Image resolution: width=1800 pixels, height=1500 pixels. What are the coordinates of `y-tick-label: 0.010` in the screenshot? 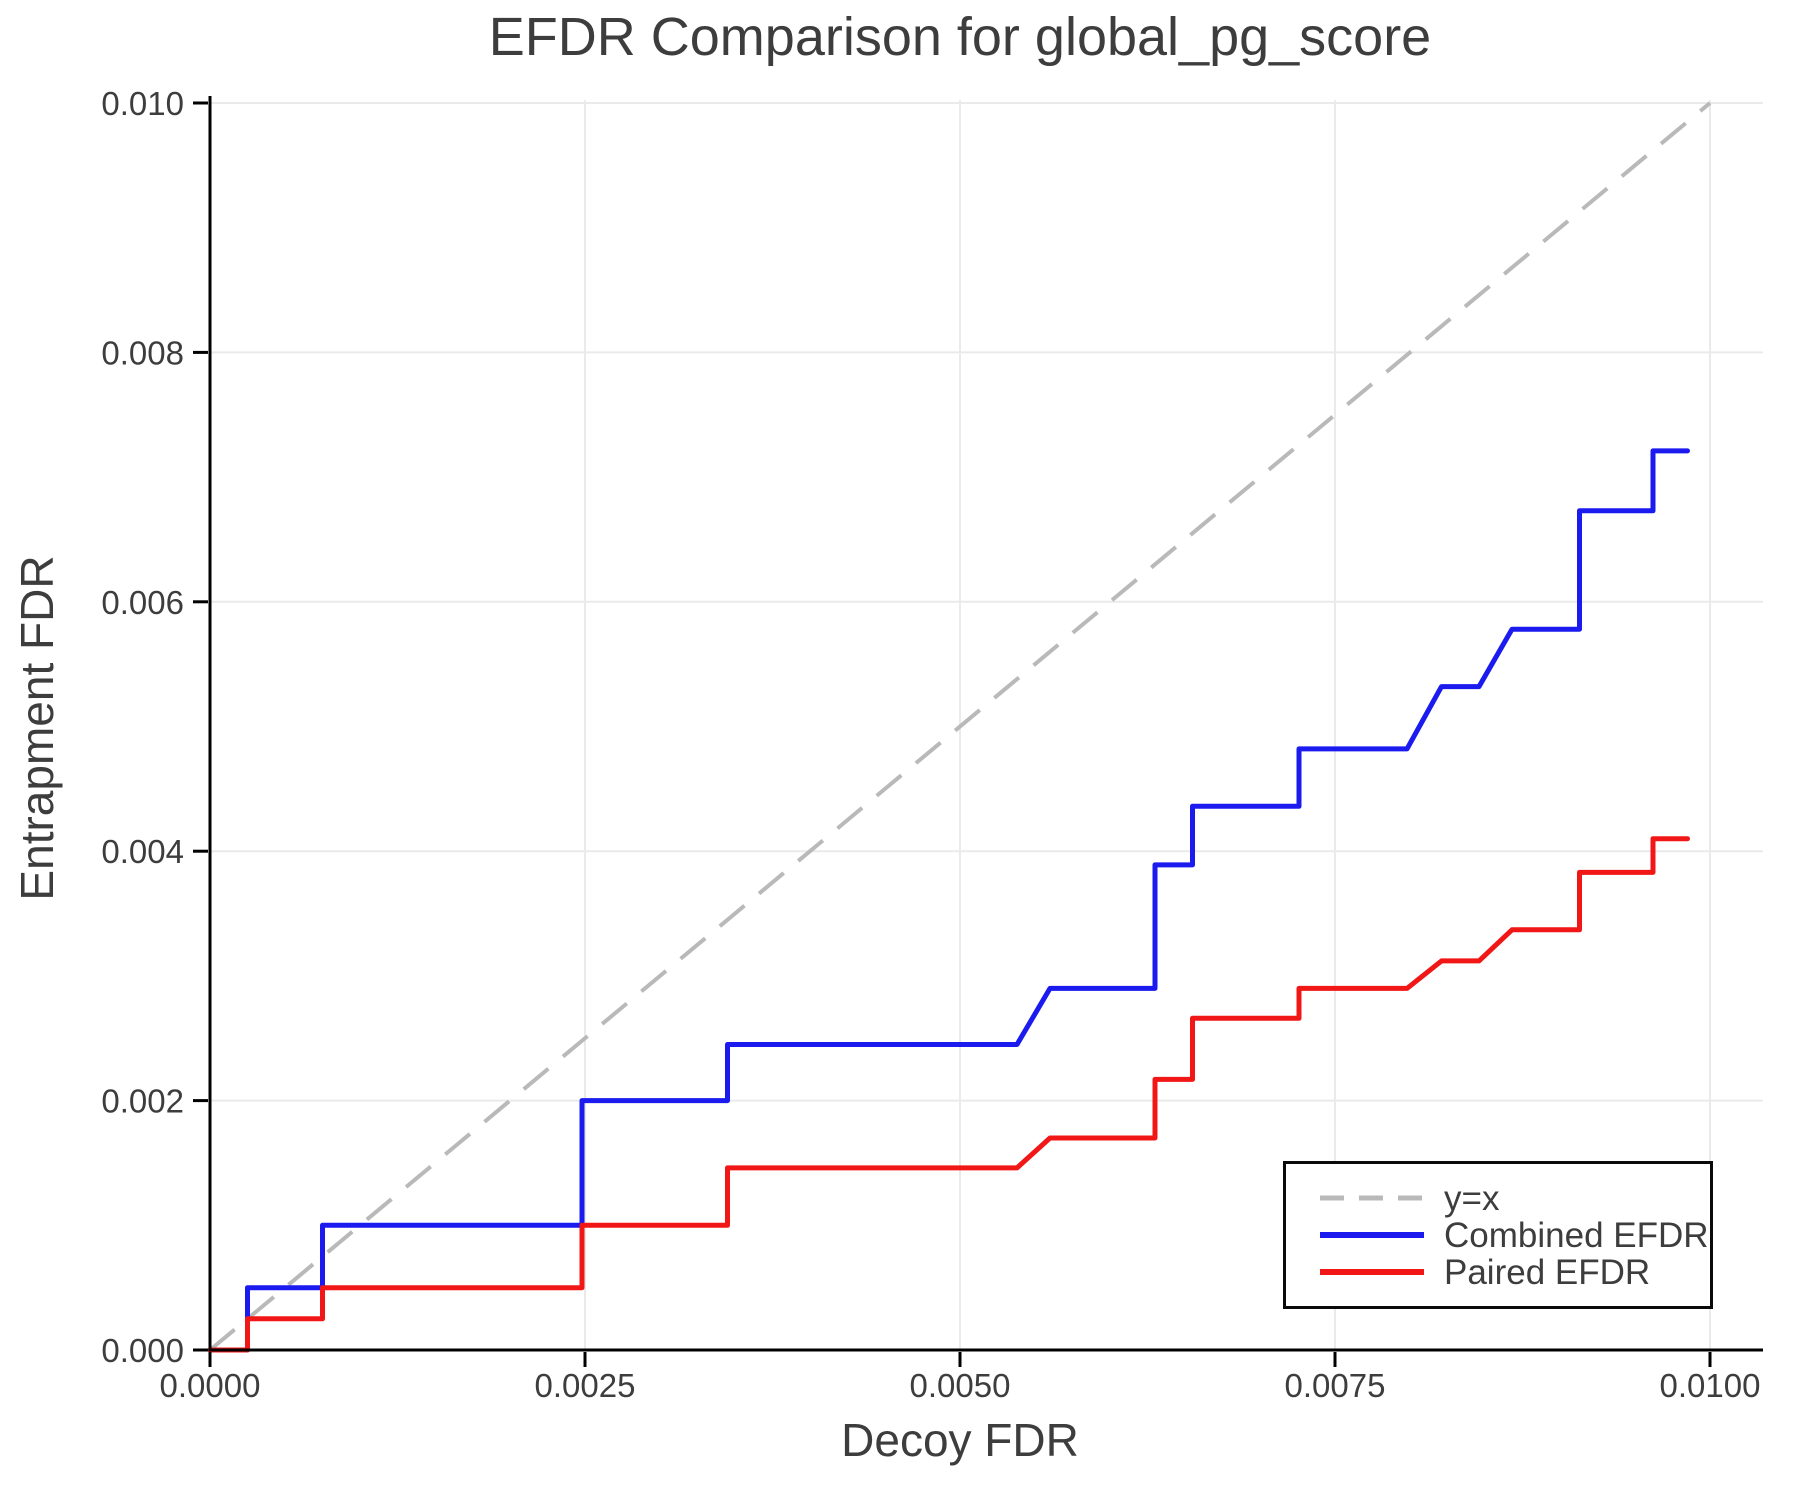 It's located at (142, 103).